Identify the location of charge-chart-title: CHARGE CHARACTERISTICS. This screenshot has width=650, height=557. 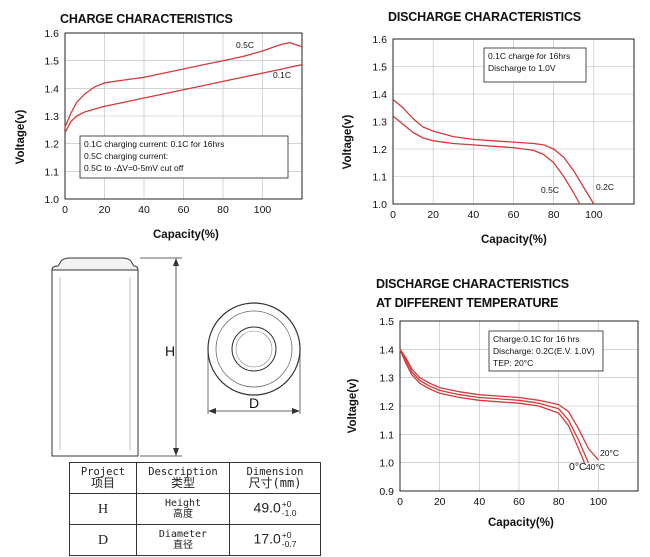
(146, 19).